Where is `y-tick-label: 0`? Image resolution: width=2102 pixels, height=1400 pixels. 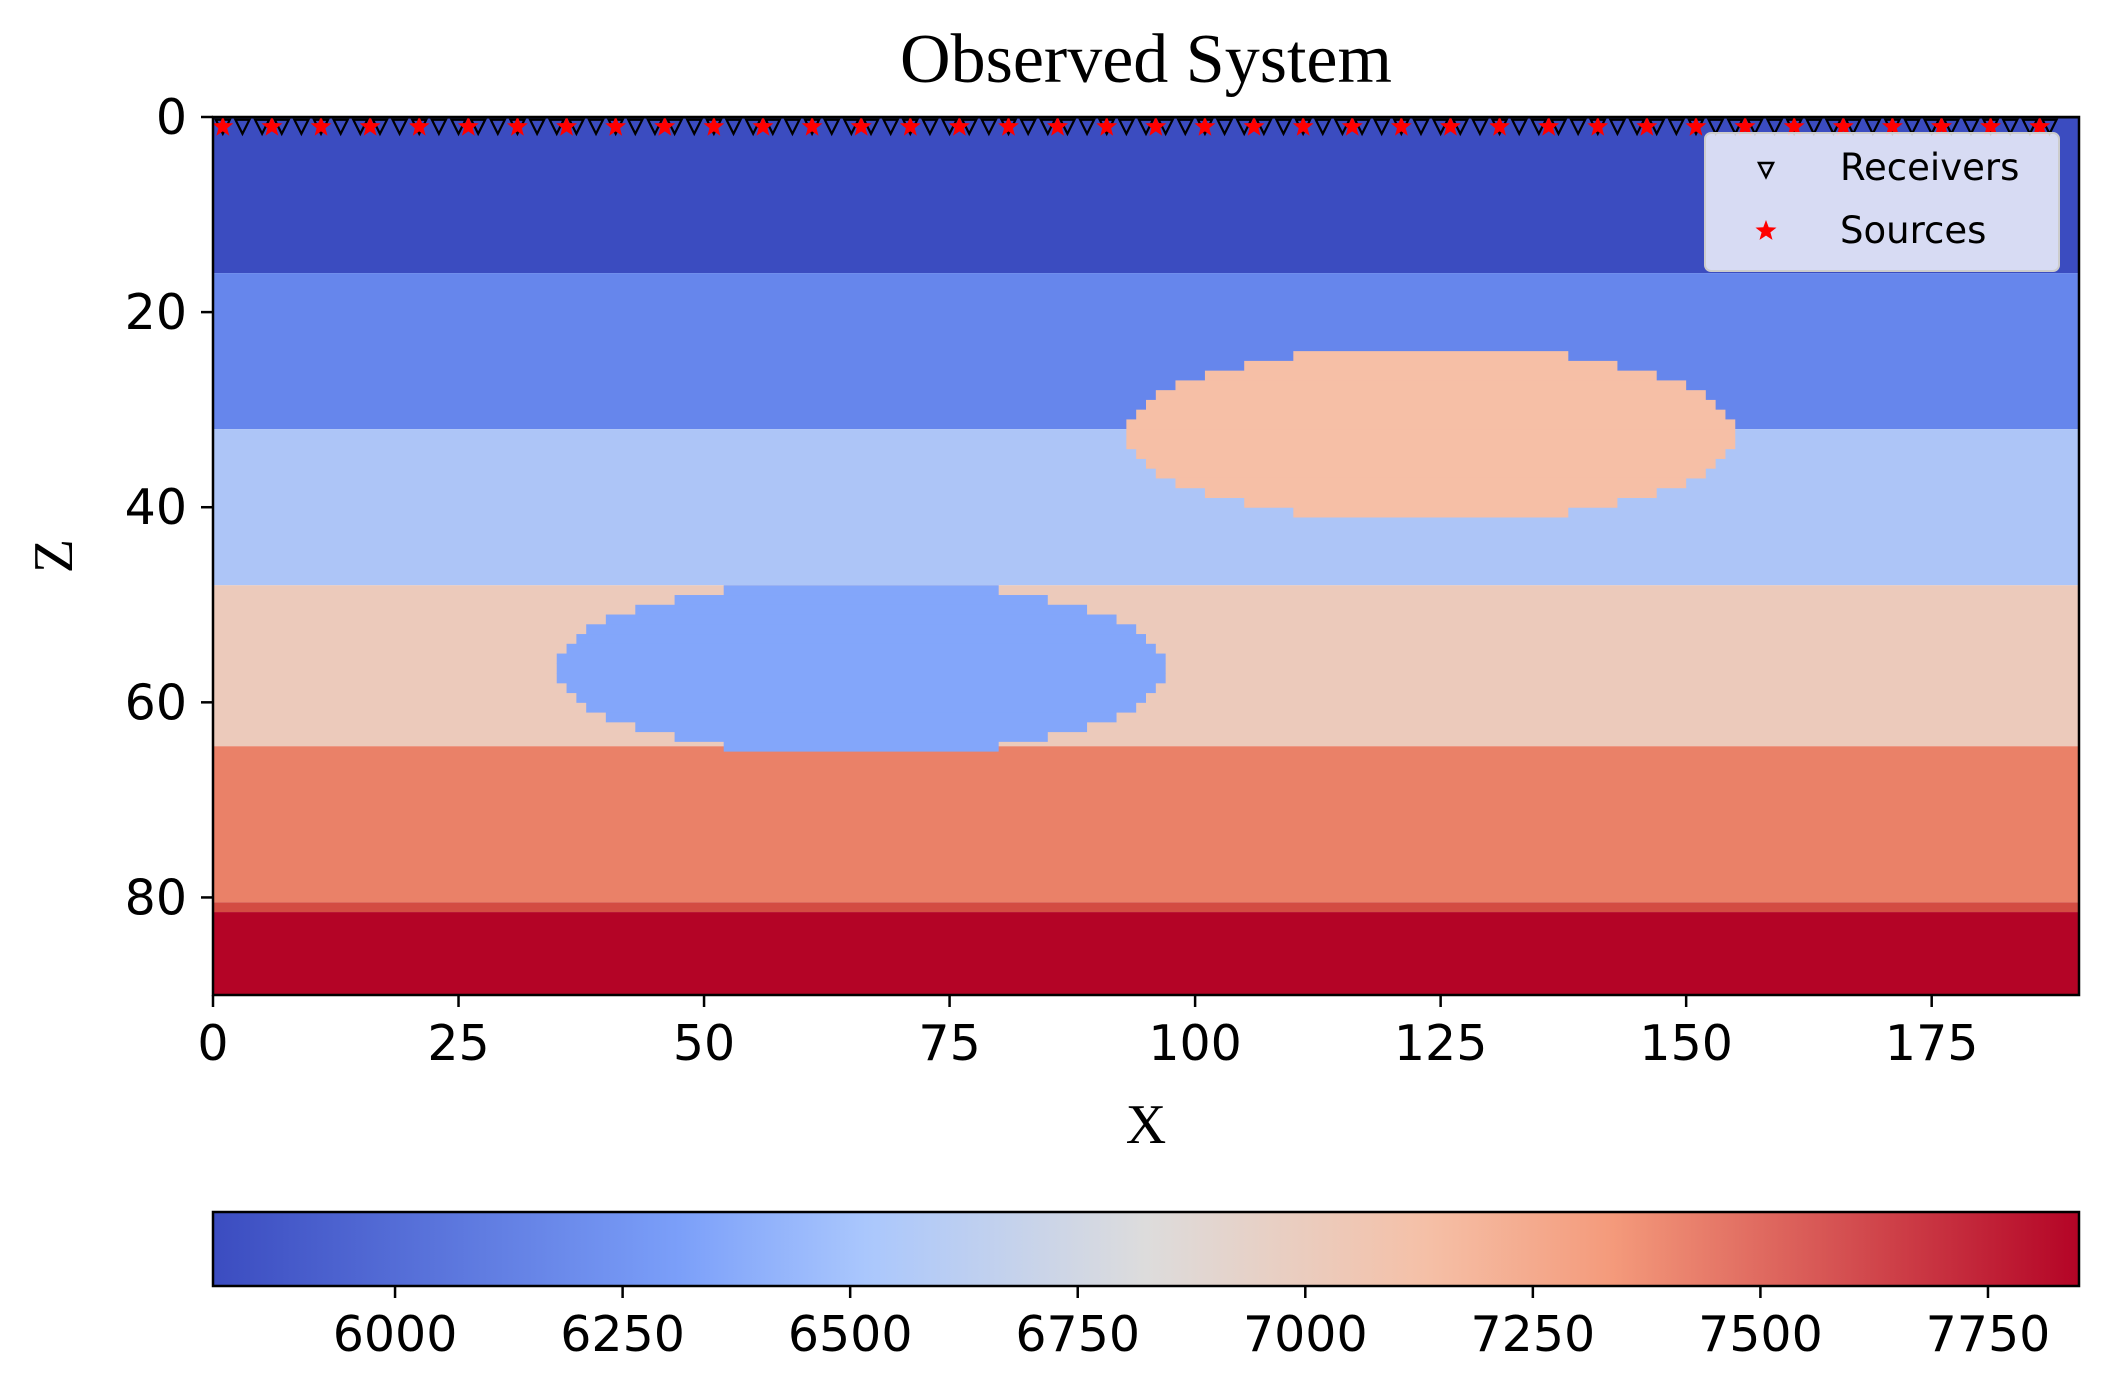
y-tick-label: 0 is located at coordinates (171, 117).